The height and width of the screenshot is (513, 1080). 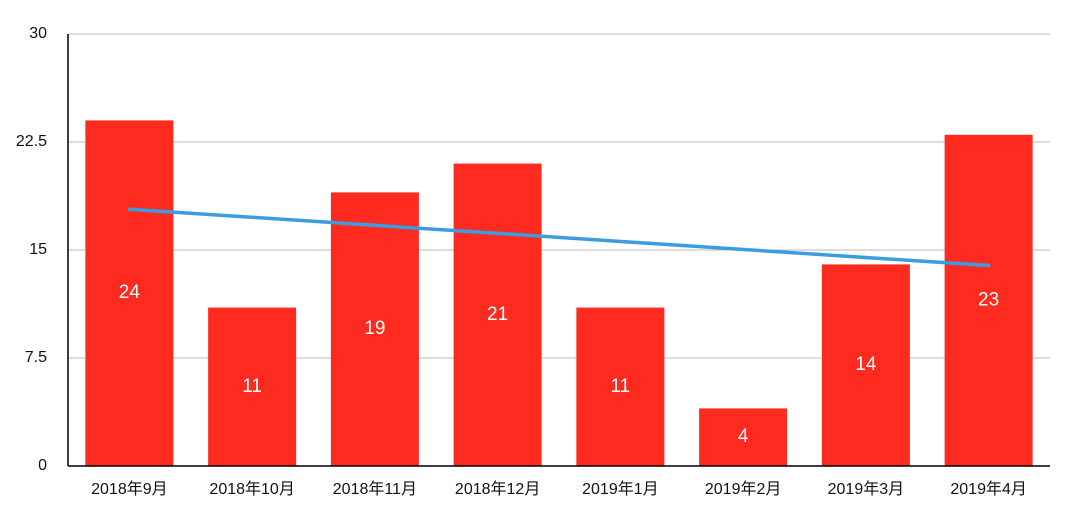 What do you see at coordinates (988, 489) in the screenshot?
I see `x-tick-label: 2019年4月` at bounding box center [988, 489].